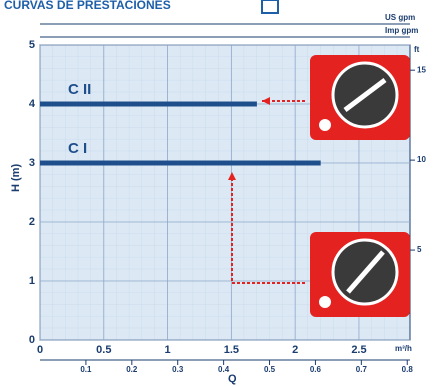  Describe the element at coordinates (168, 350) in the screenshot. I see `x-tick-label: 1` at that location.